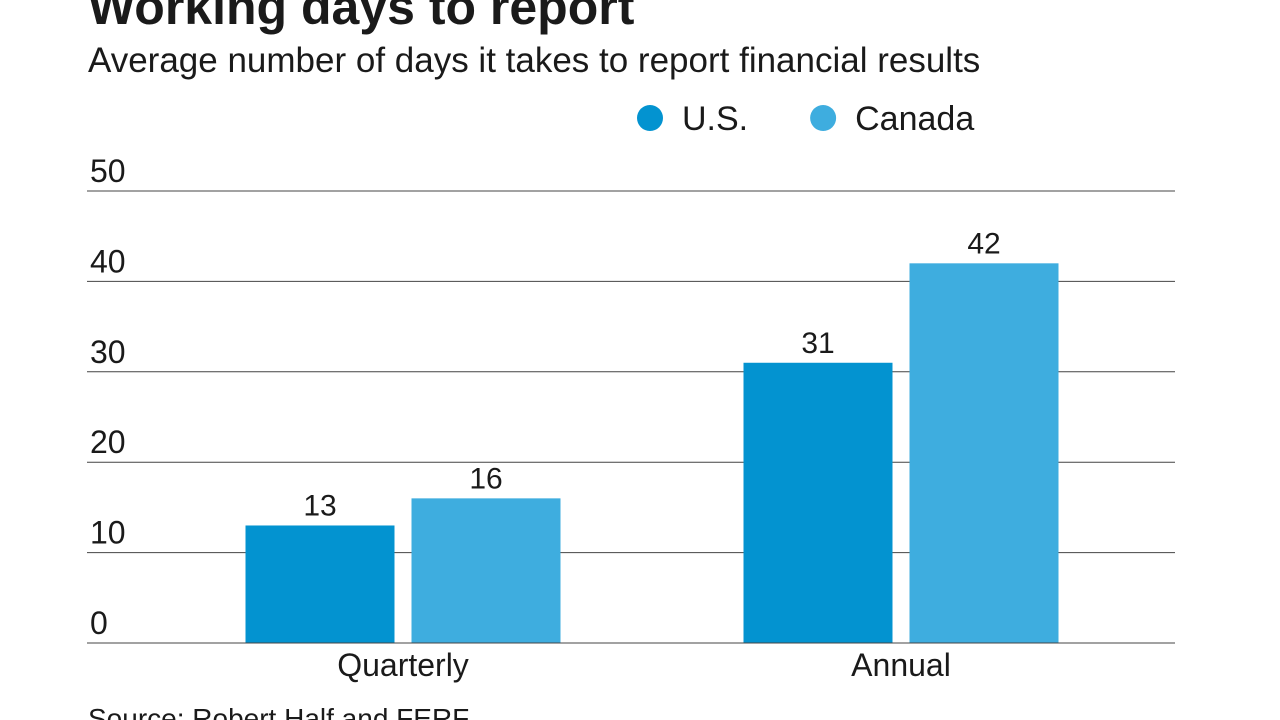 This screenshot has width=1280, height=720. I want to click on legend-label: Canada, so click(914, 119).